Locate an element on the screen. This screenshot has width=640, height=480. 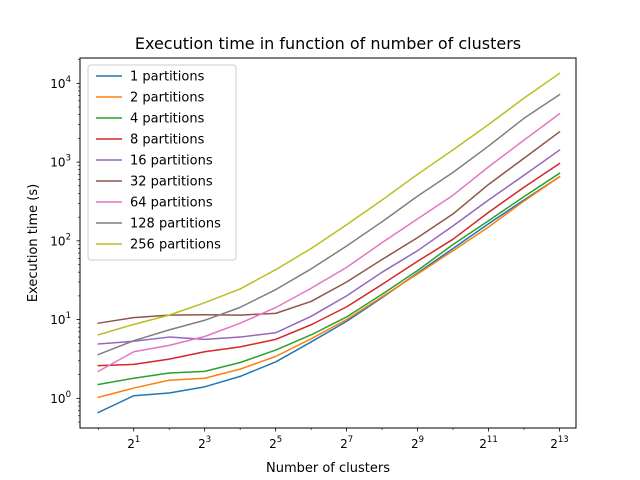
legend-label: 64 partitions is located at coordinates (171, 203).